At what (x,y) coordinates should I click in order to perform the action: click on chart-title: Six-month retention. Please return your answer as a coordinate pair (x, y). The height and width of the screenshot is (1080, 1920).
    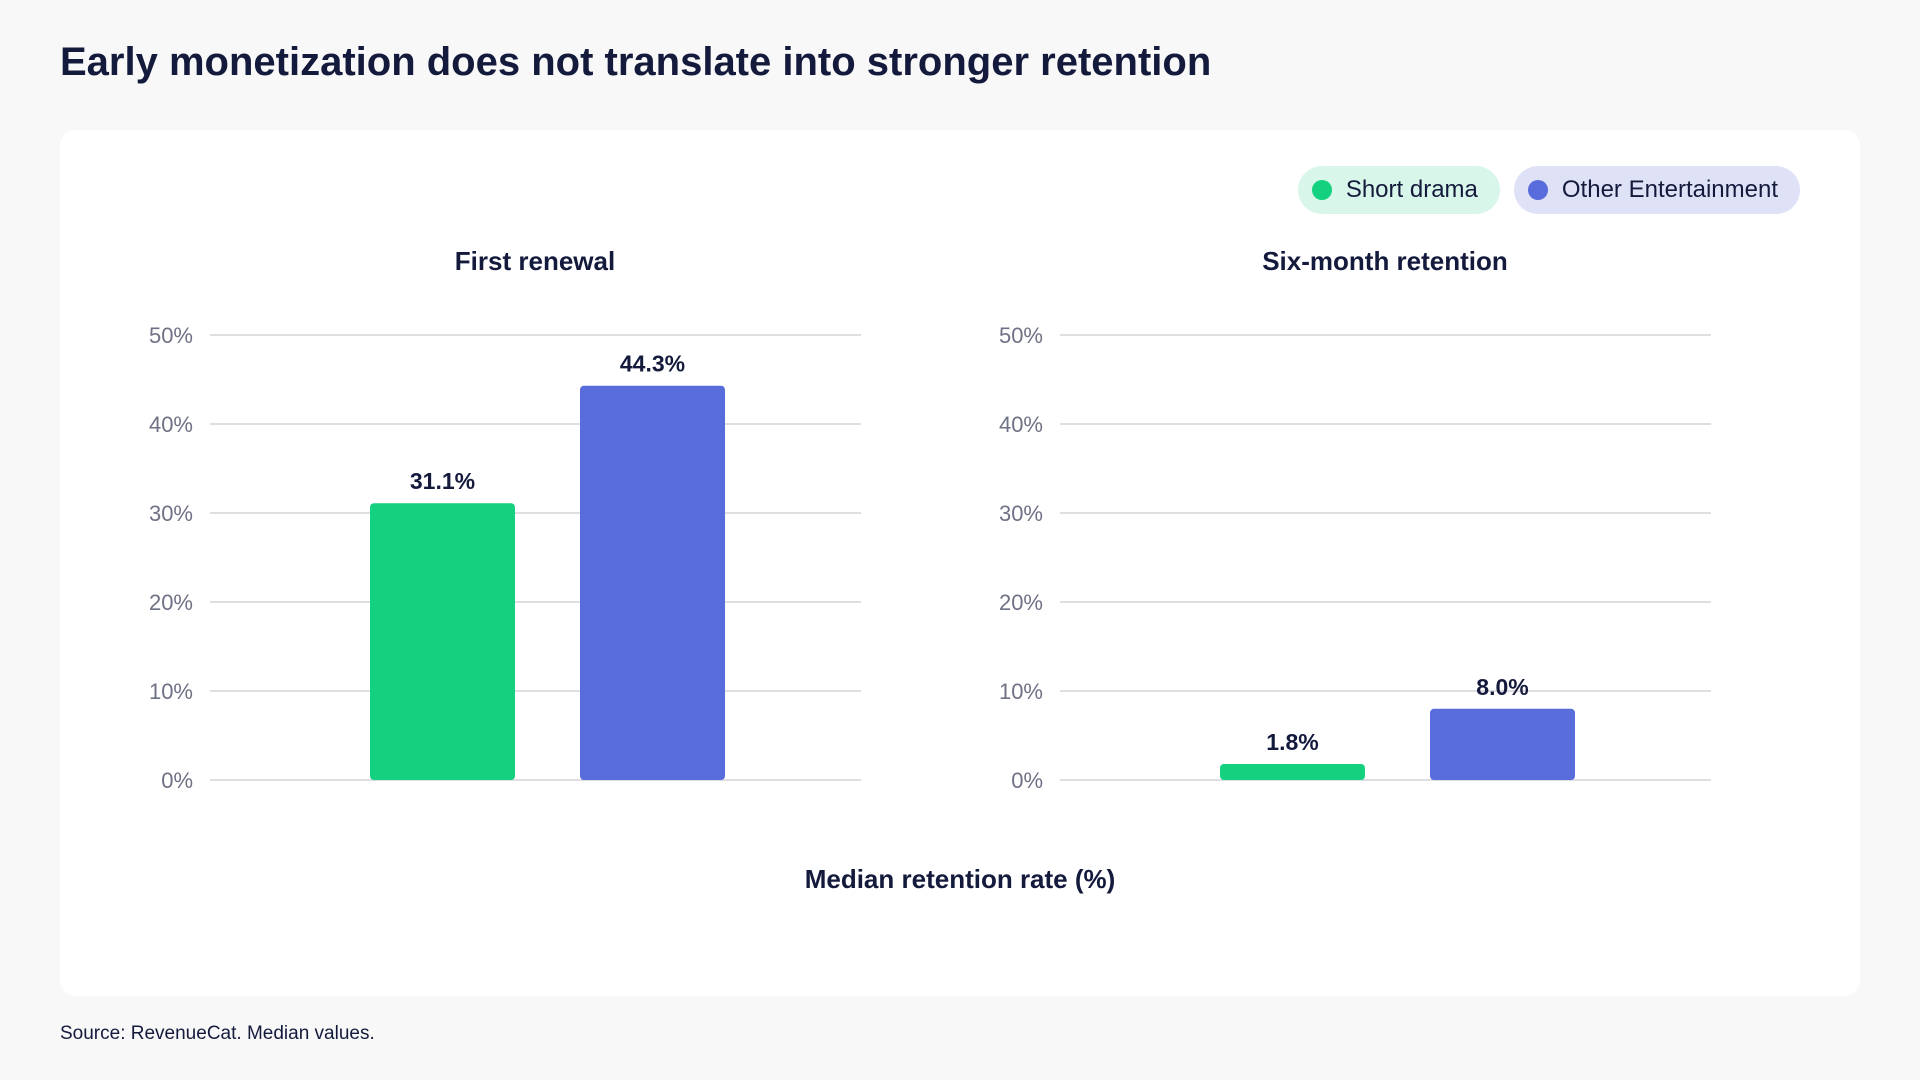
    Looking at the image, I should click on (1385, 261).